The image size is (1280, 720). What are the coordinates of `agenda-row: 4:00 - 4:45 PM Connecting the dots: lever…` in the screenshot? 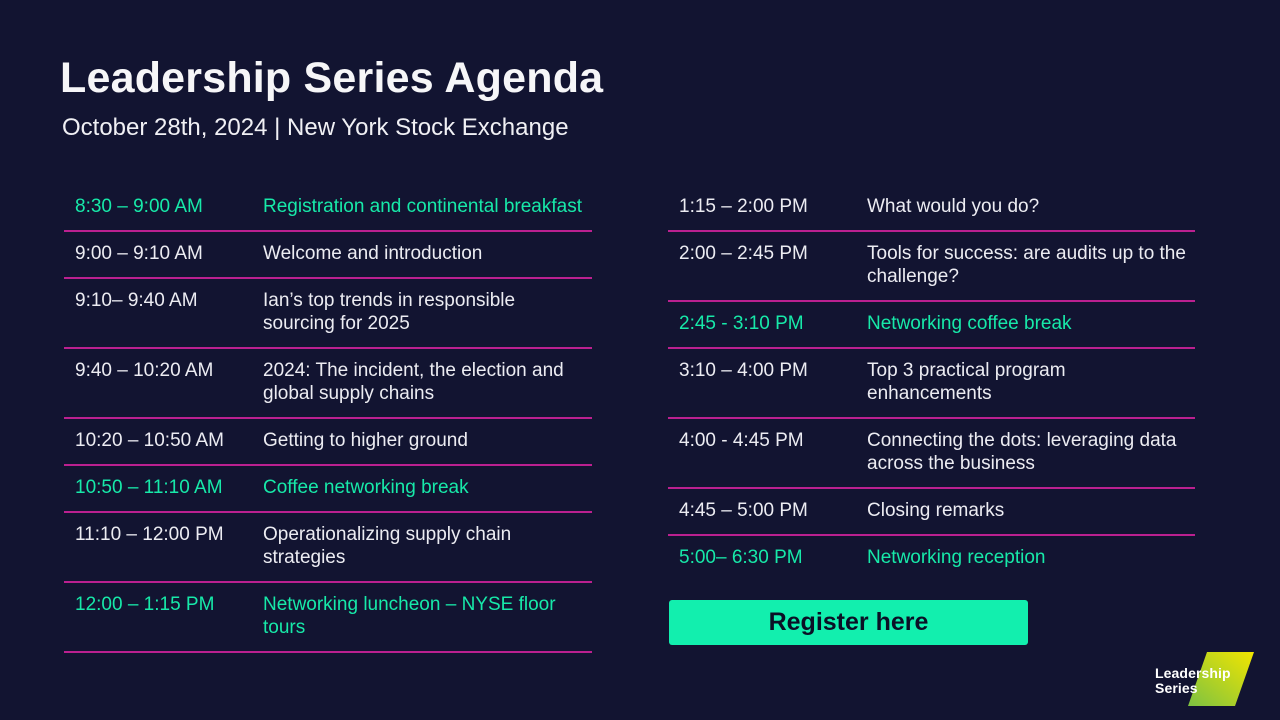 It's located at (931, 454).